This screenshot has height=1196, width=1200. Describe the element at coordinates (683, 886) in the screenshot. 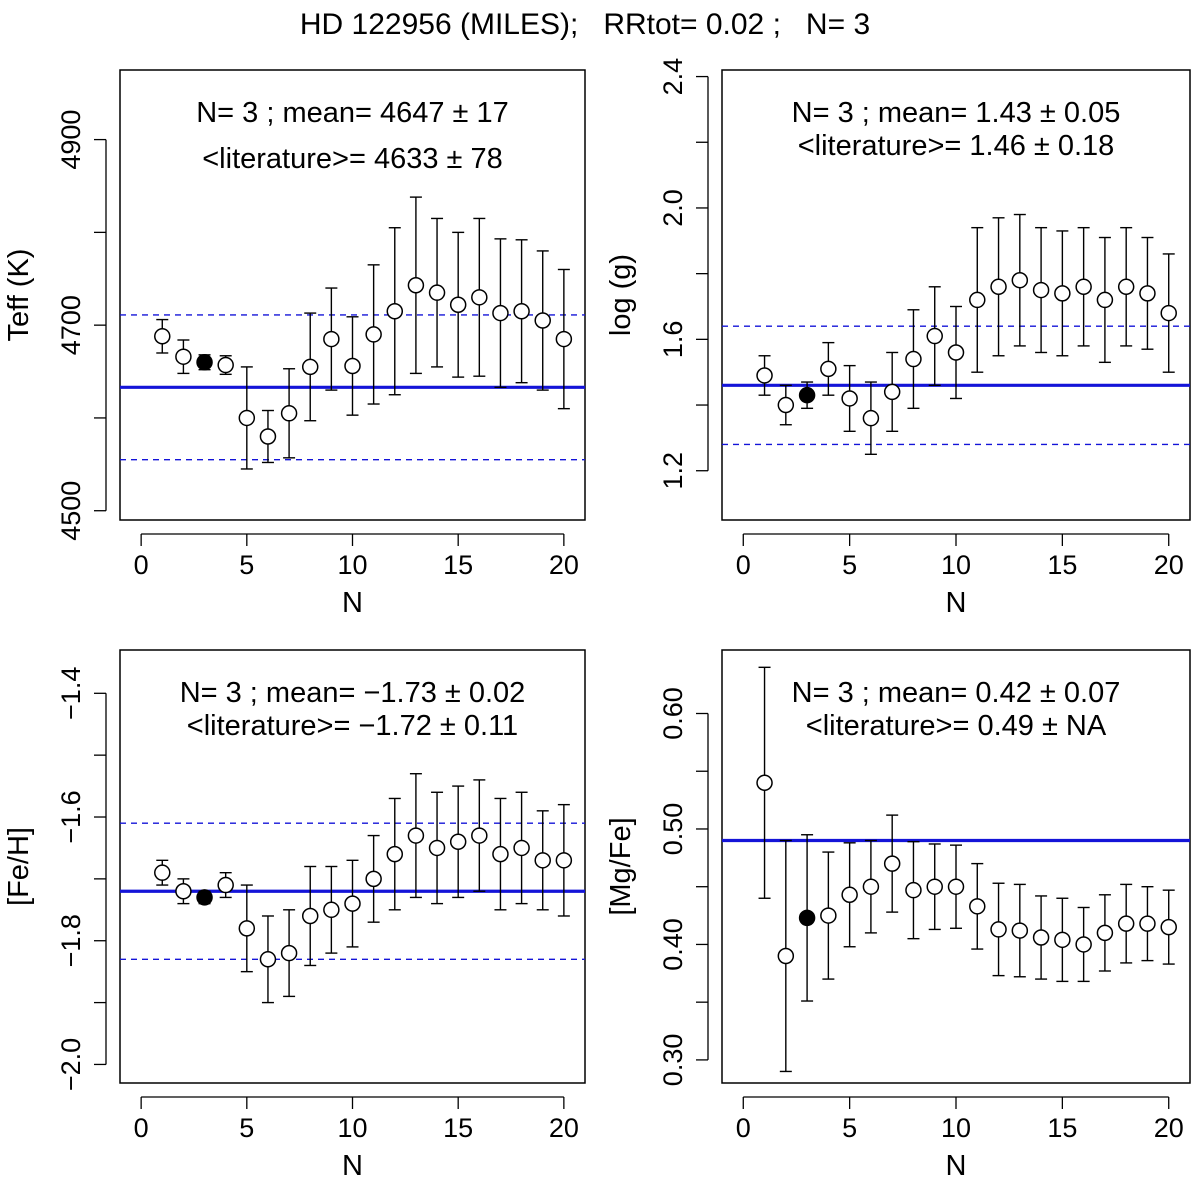

I see `y-axis: 0.30 0.40 0.50 0.60` at that location.